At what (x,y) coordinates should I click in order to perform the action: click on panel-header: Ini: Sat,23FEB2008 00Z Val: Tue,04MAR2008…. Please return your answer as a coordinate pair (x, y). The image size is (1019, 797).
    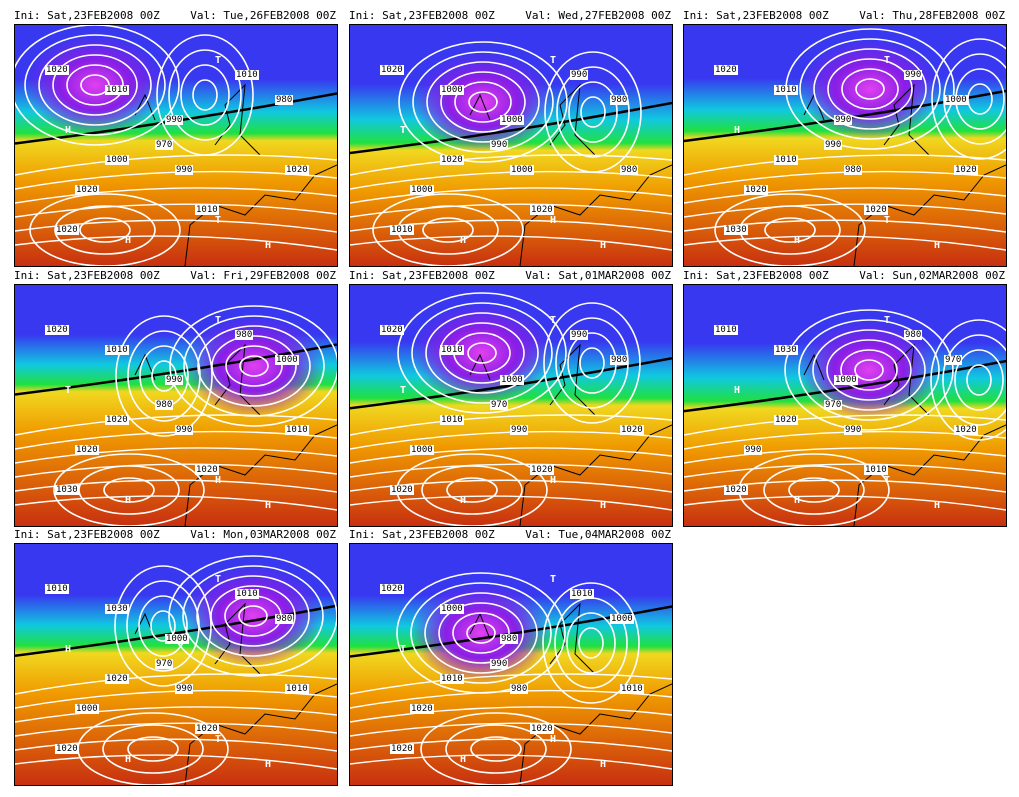
    Looking at the image, I should click on (510, 535).